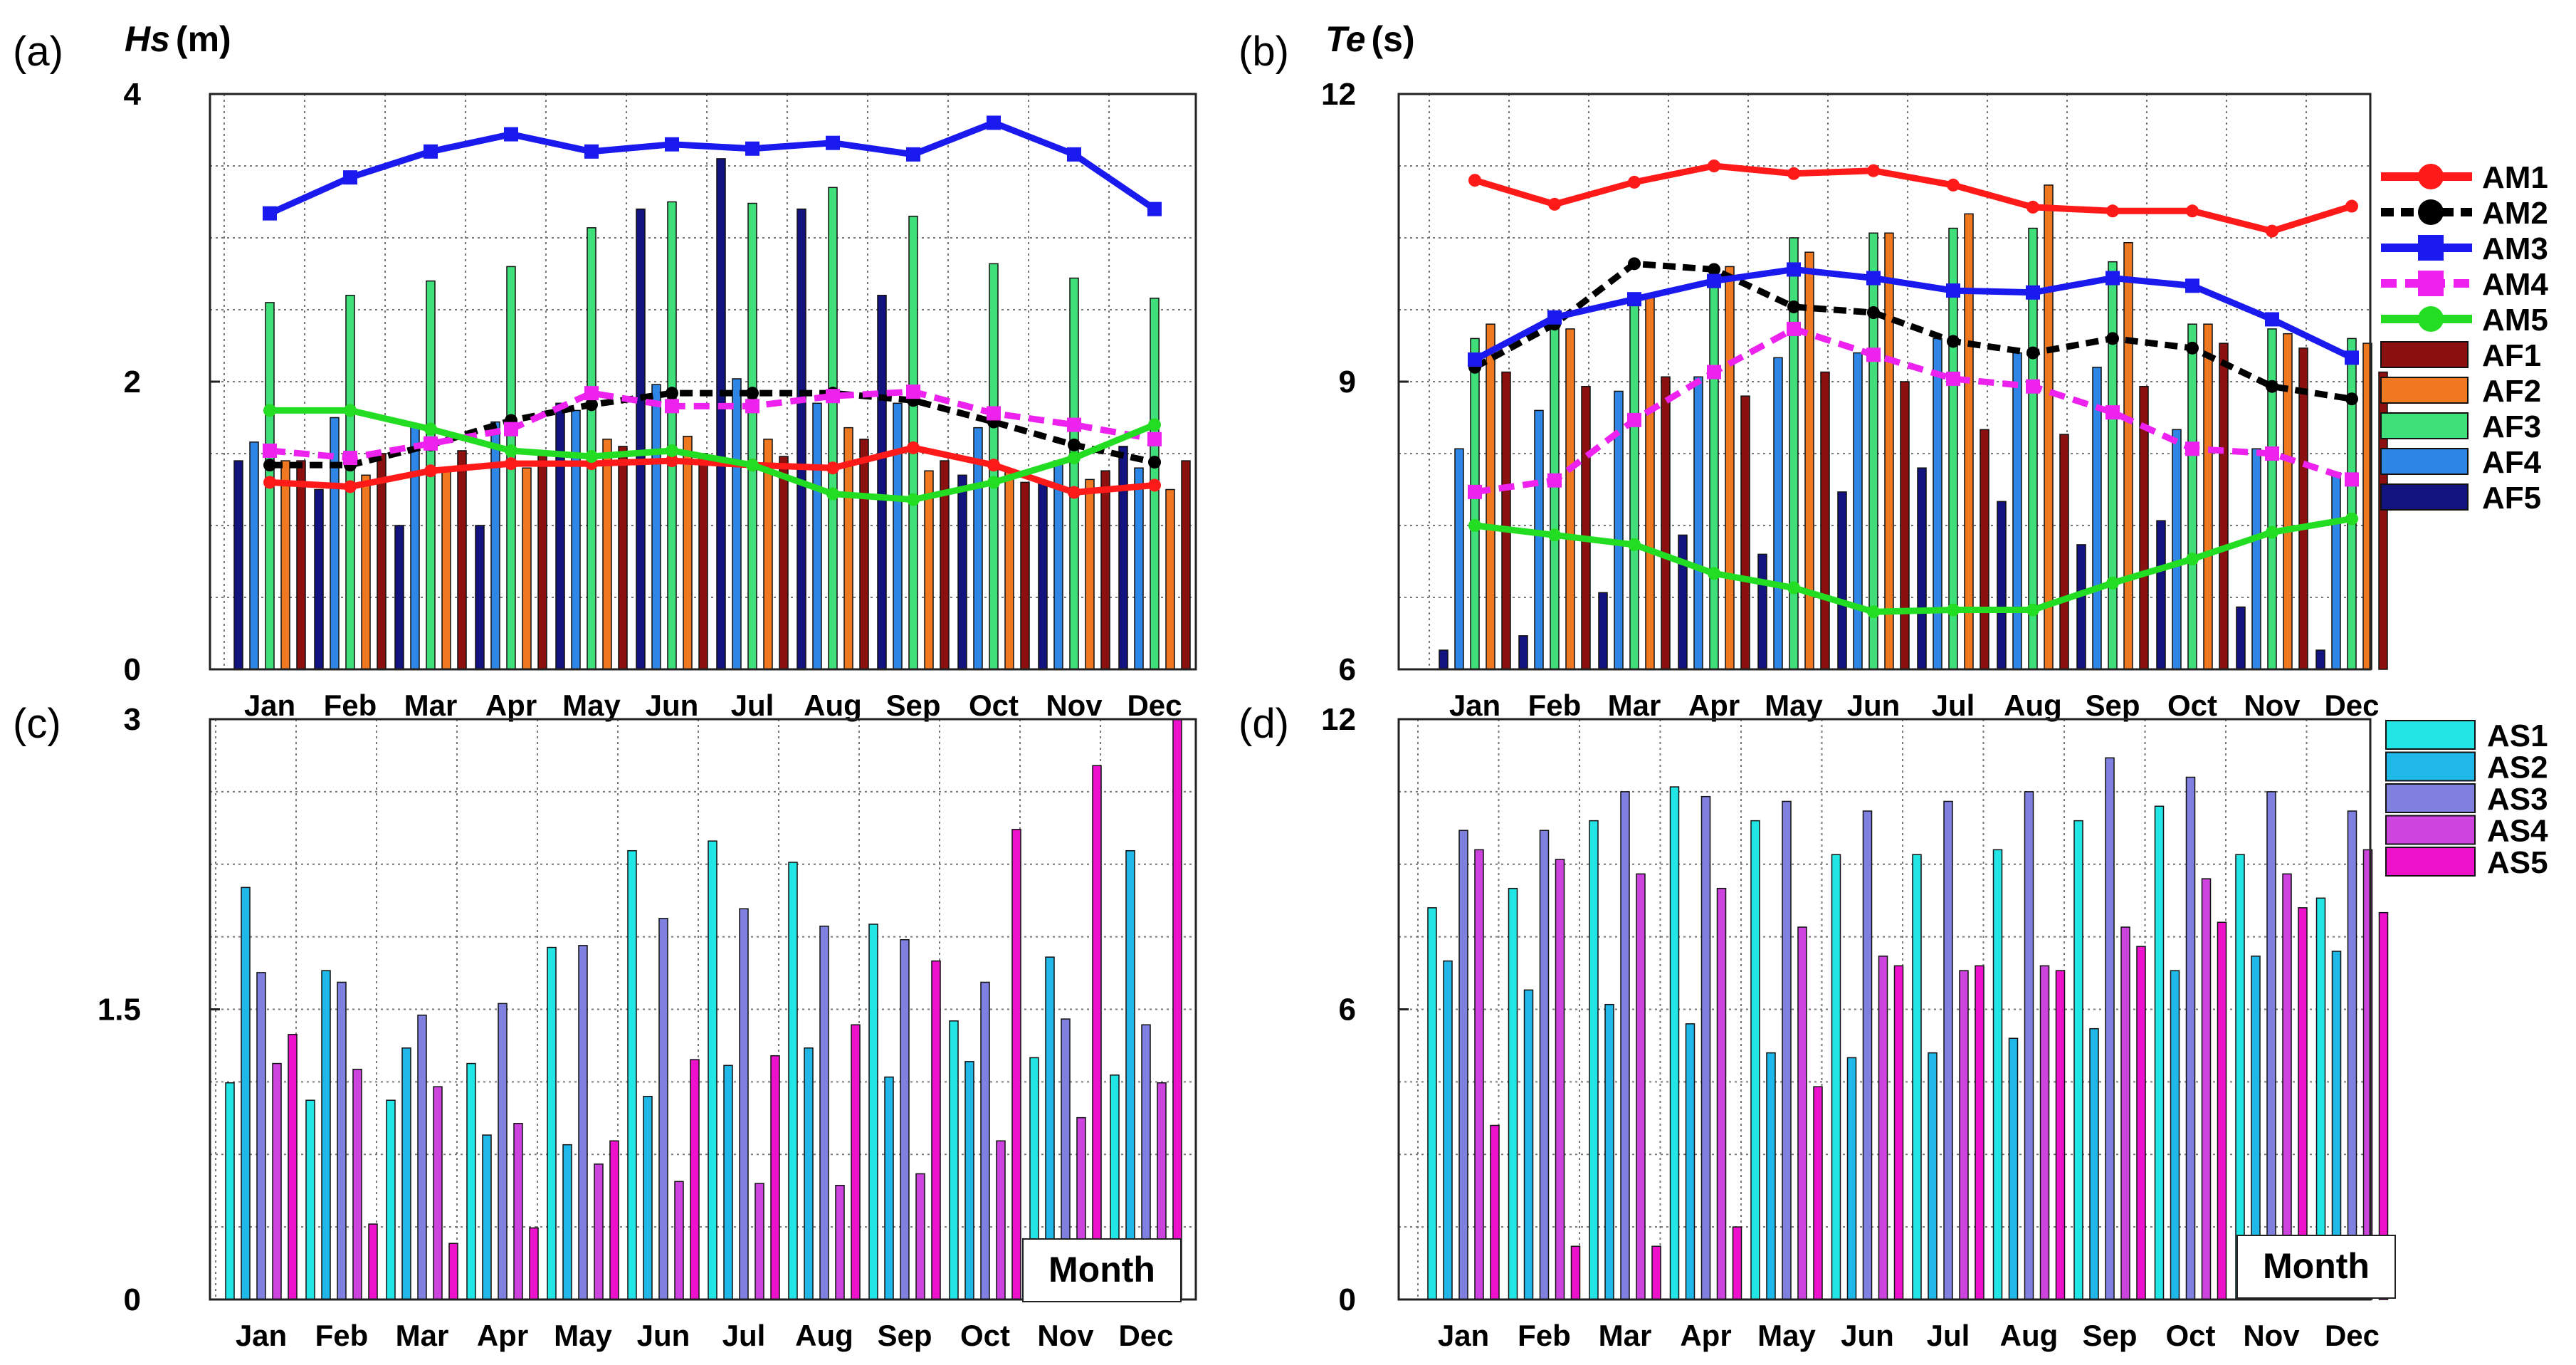 This screenshot has width=2576, height=1365. I want to click on bar-as5, so click(2061, 1135).